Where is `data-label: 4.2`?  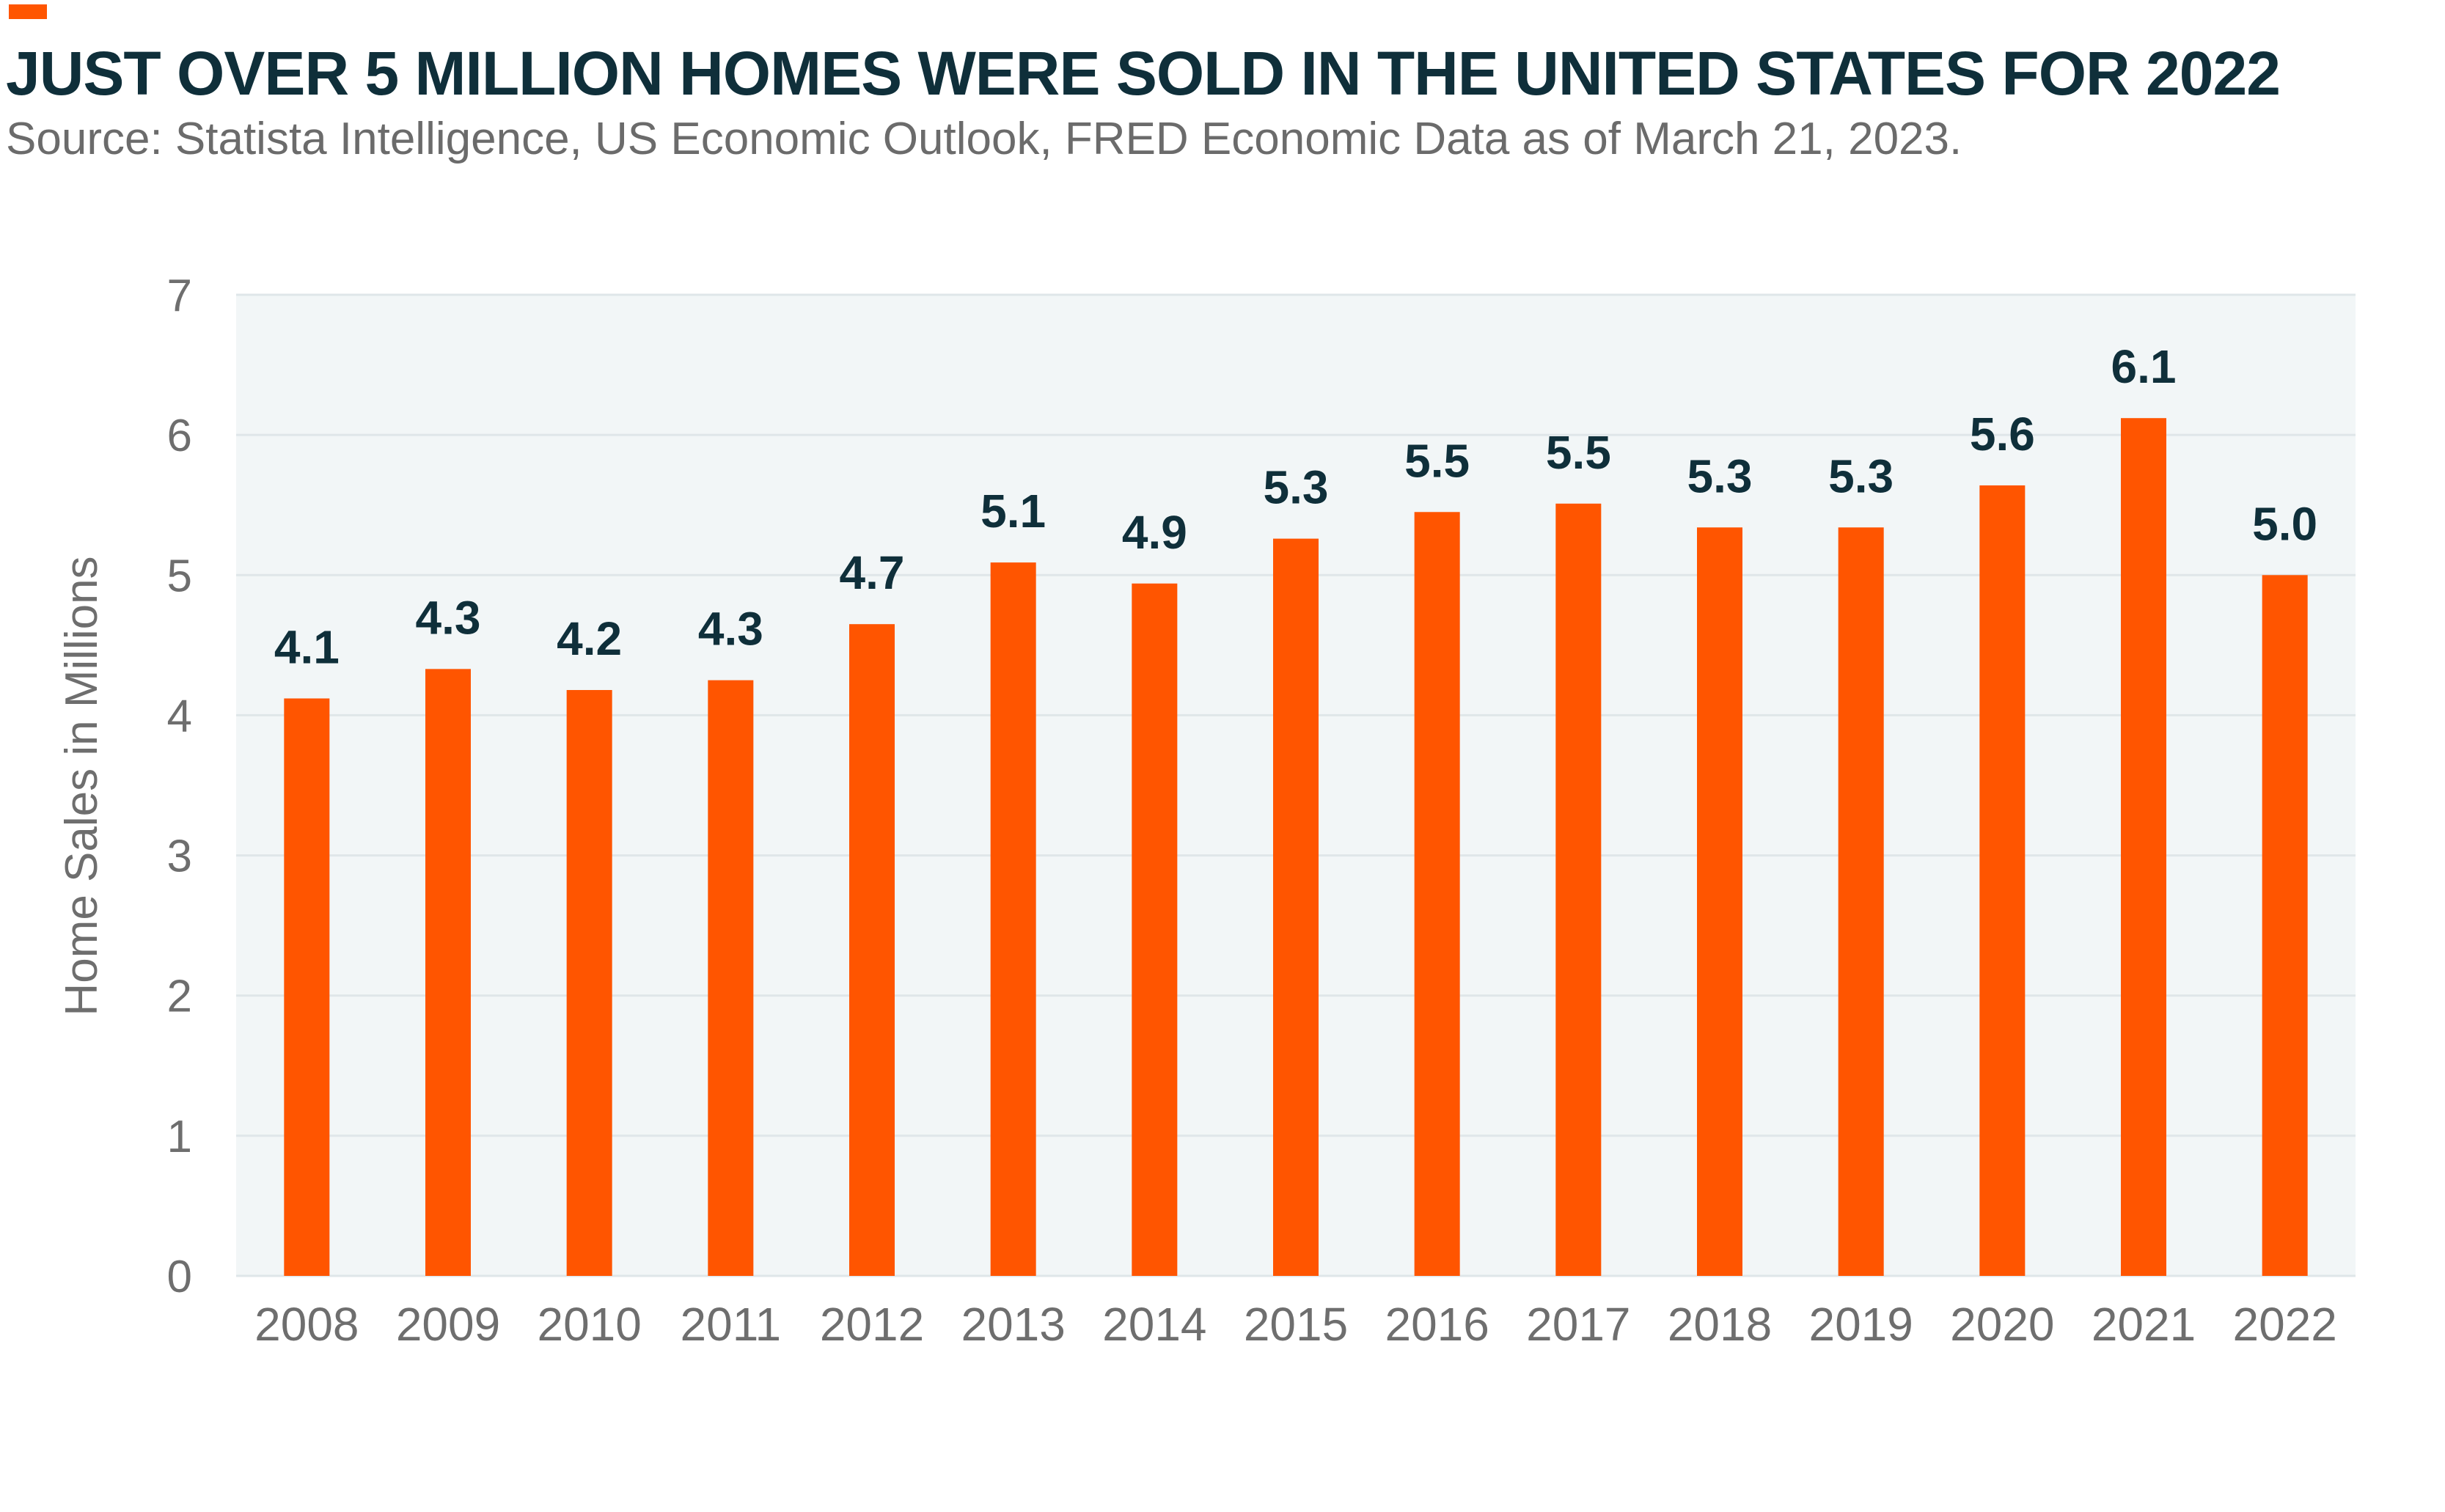
data-label: 4.2 is located at coordinates (589, 638).